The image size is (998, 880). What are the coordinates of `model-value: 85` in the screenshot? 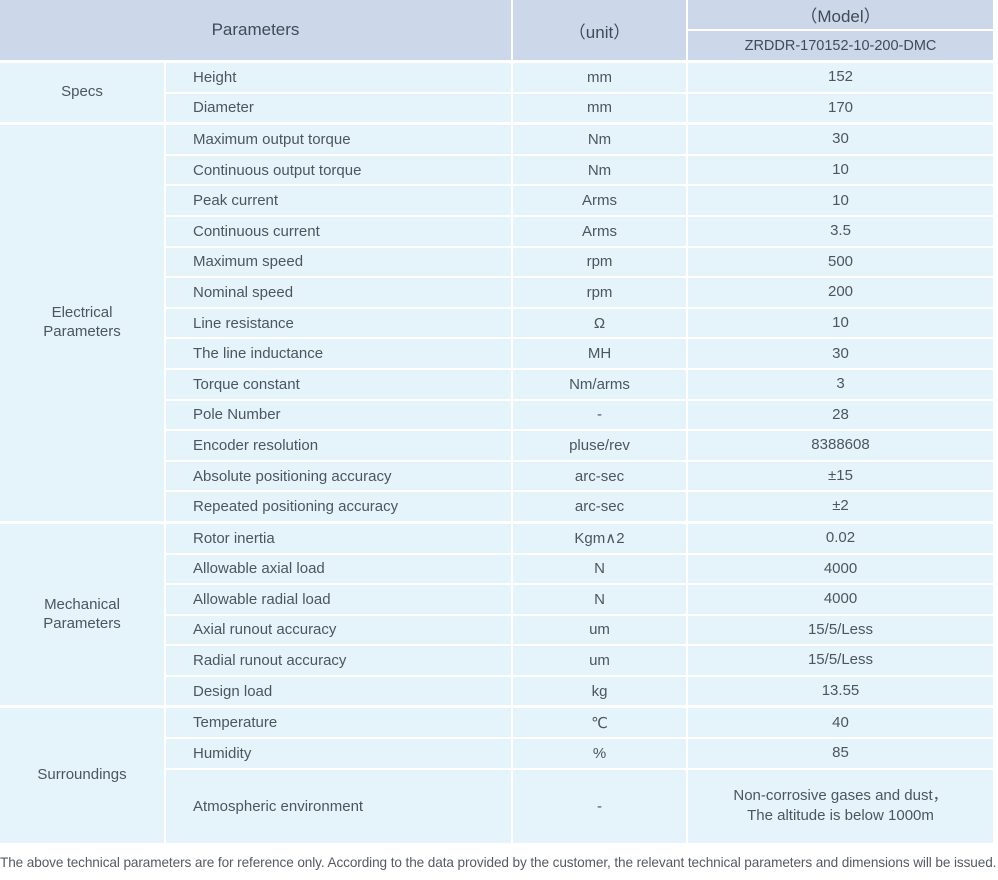 It's located at (840, 753).